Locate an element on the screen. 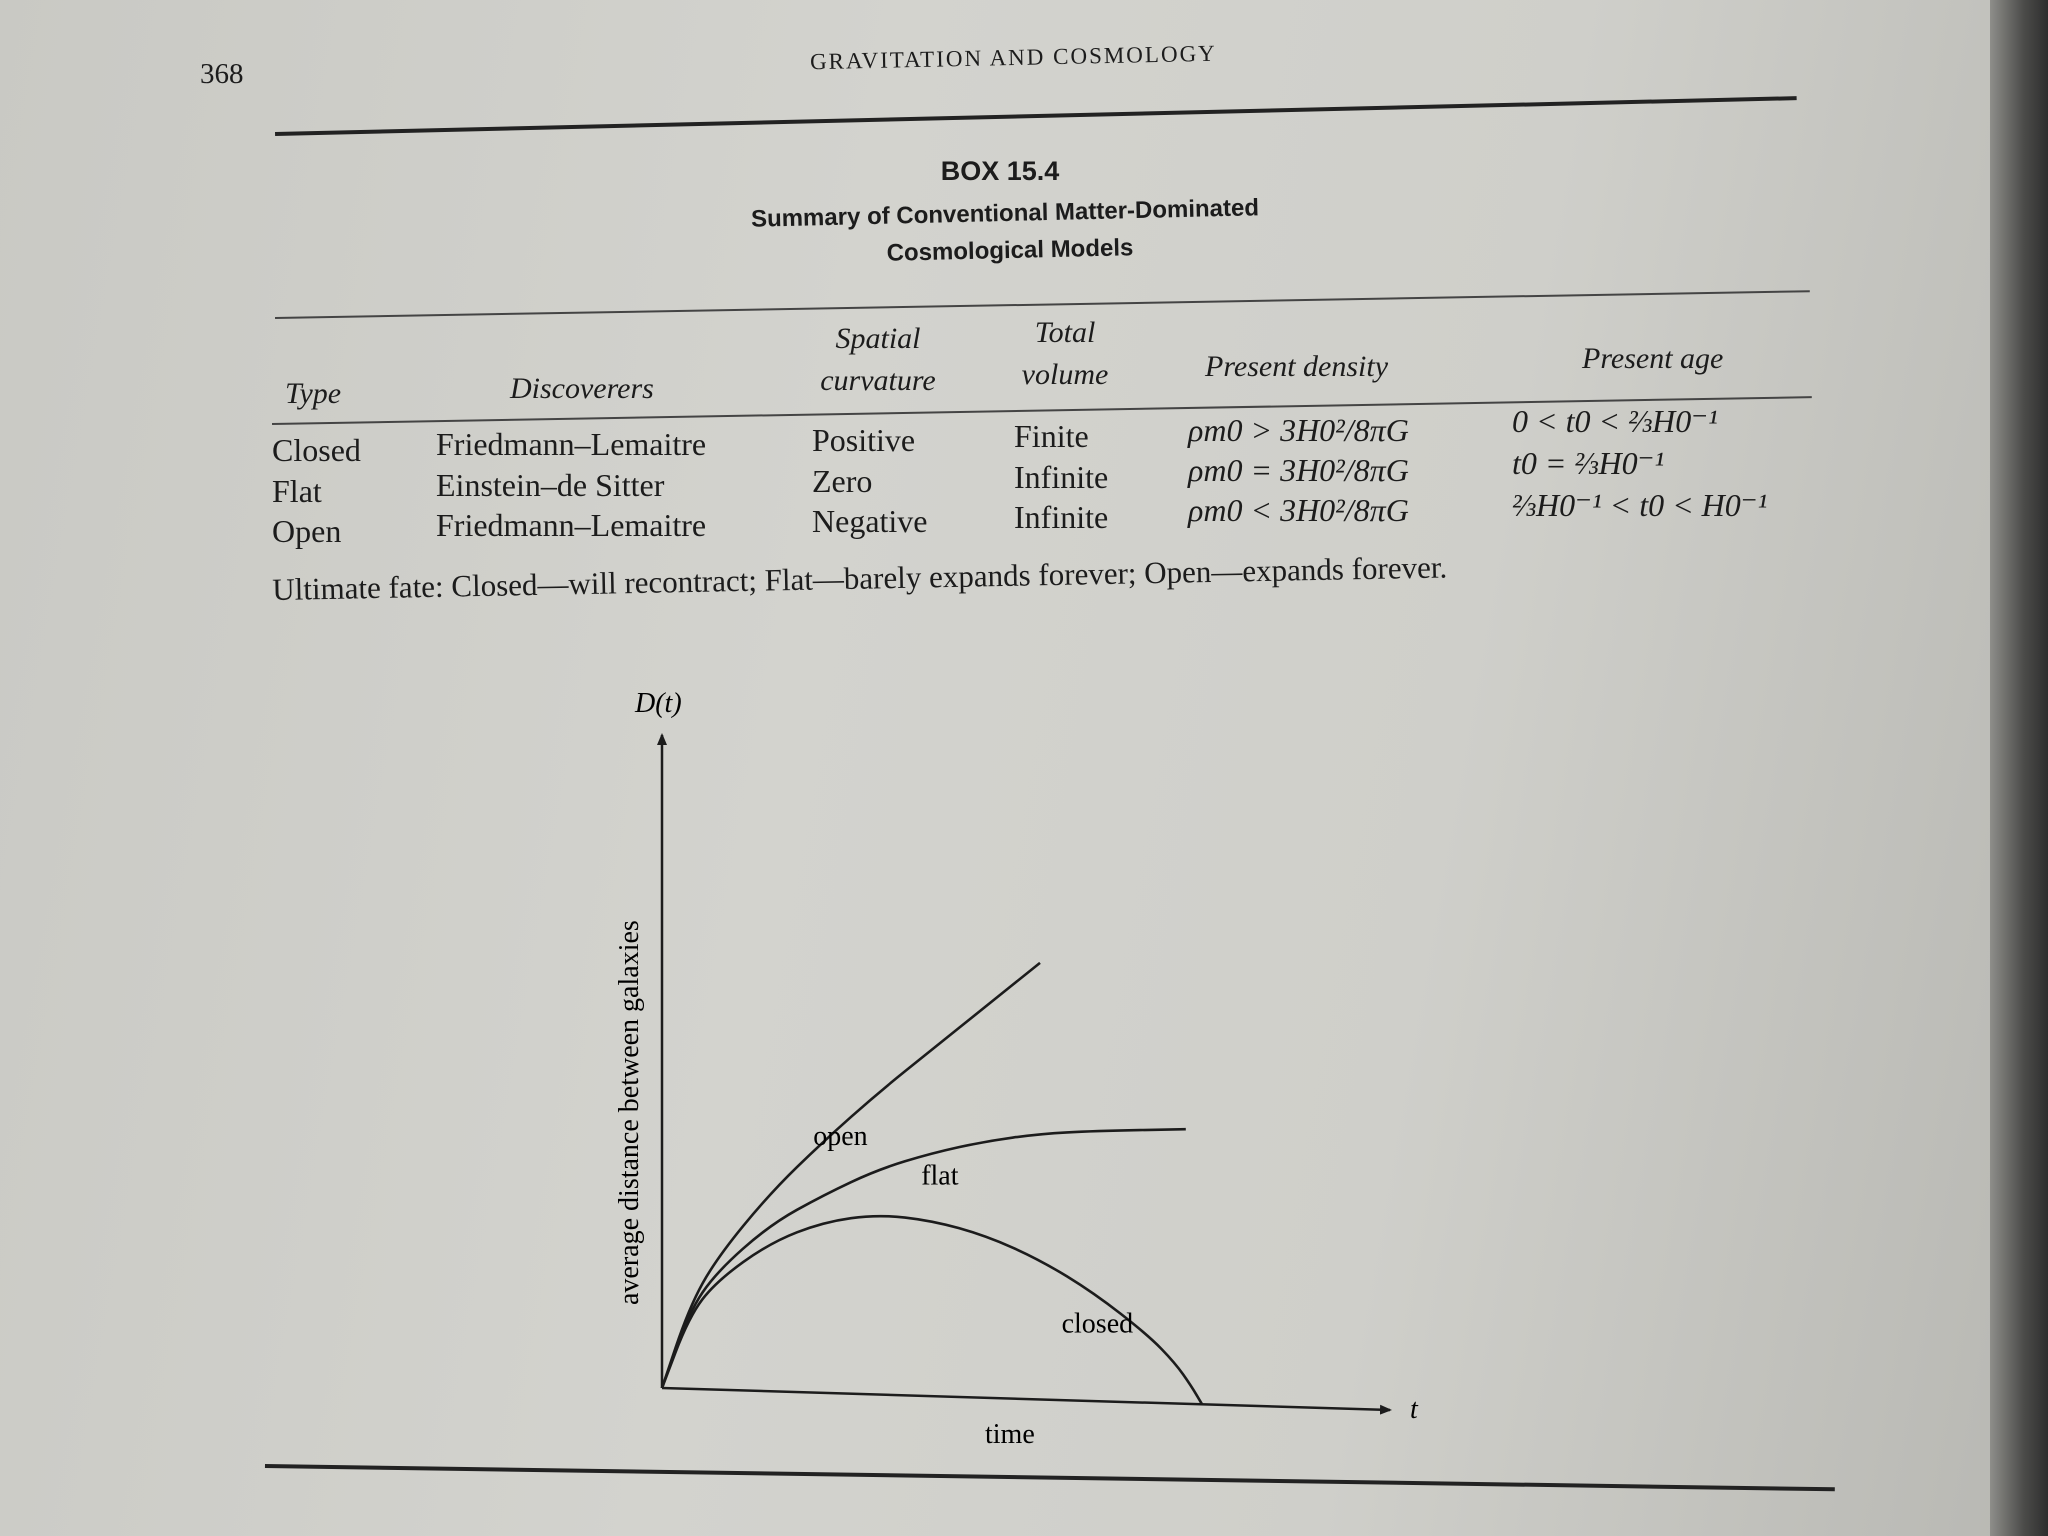  series-label-open: open is located at coordinates (840, 1136).